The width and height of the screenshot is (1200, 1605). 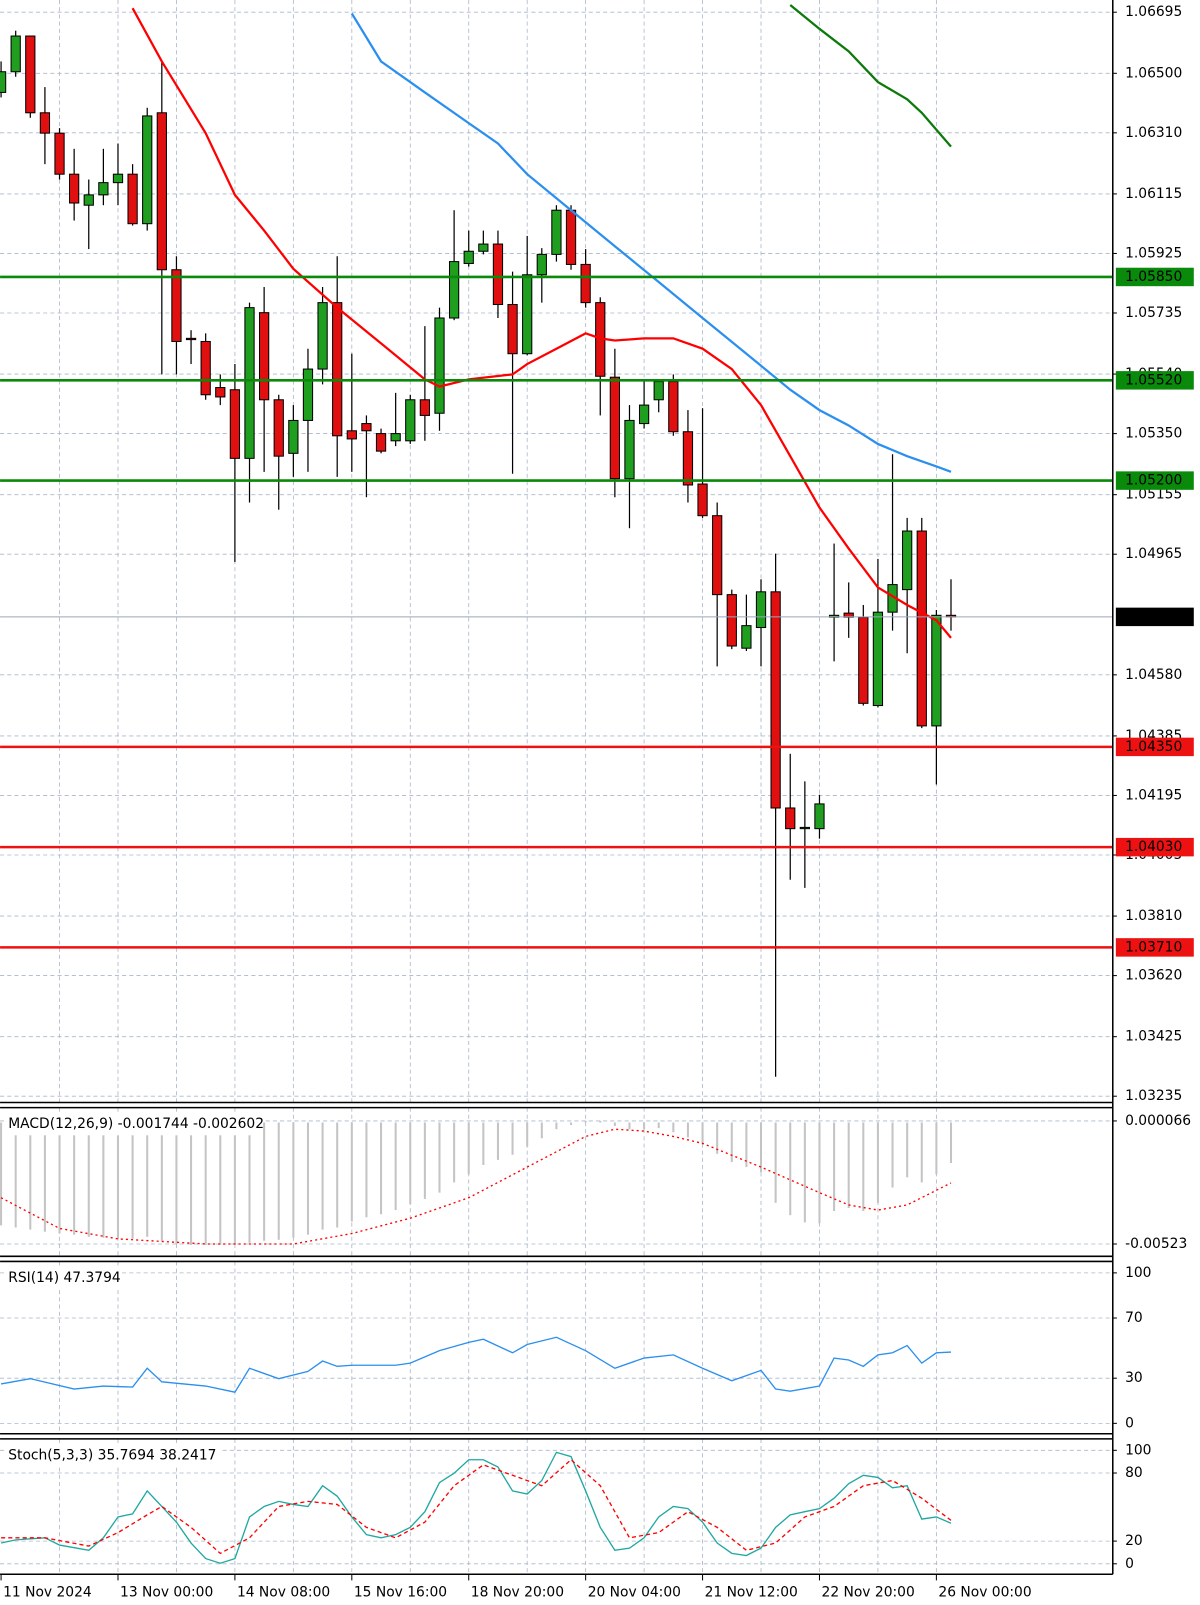 I want to click on x-tick-label: 13 Nov 00:00, so click(x=166, y=1593).